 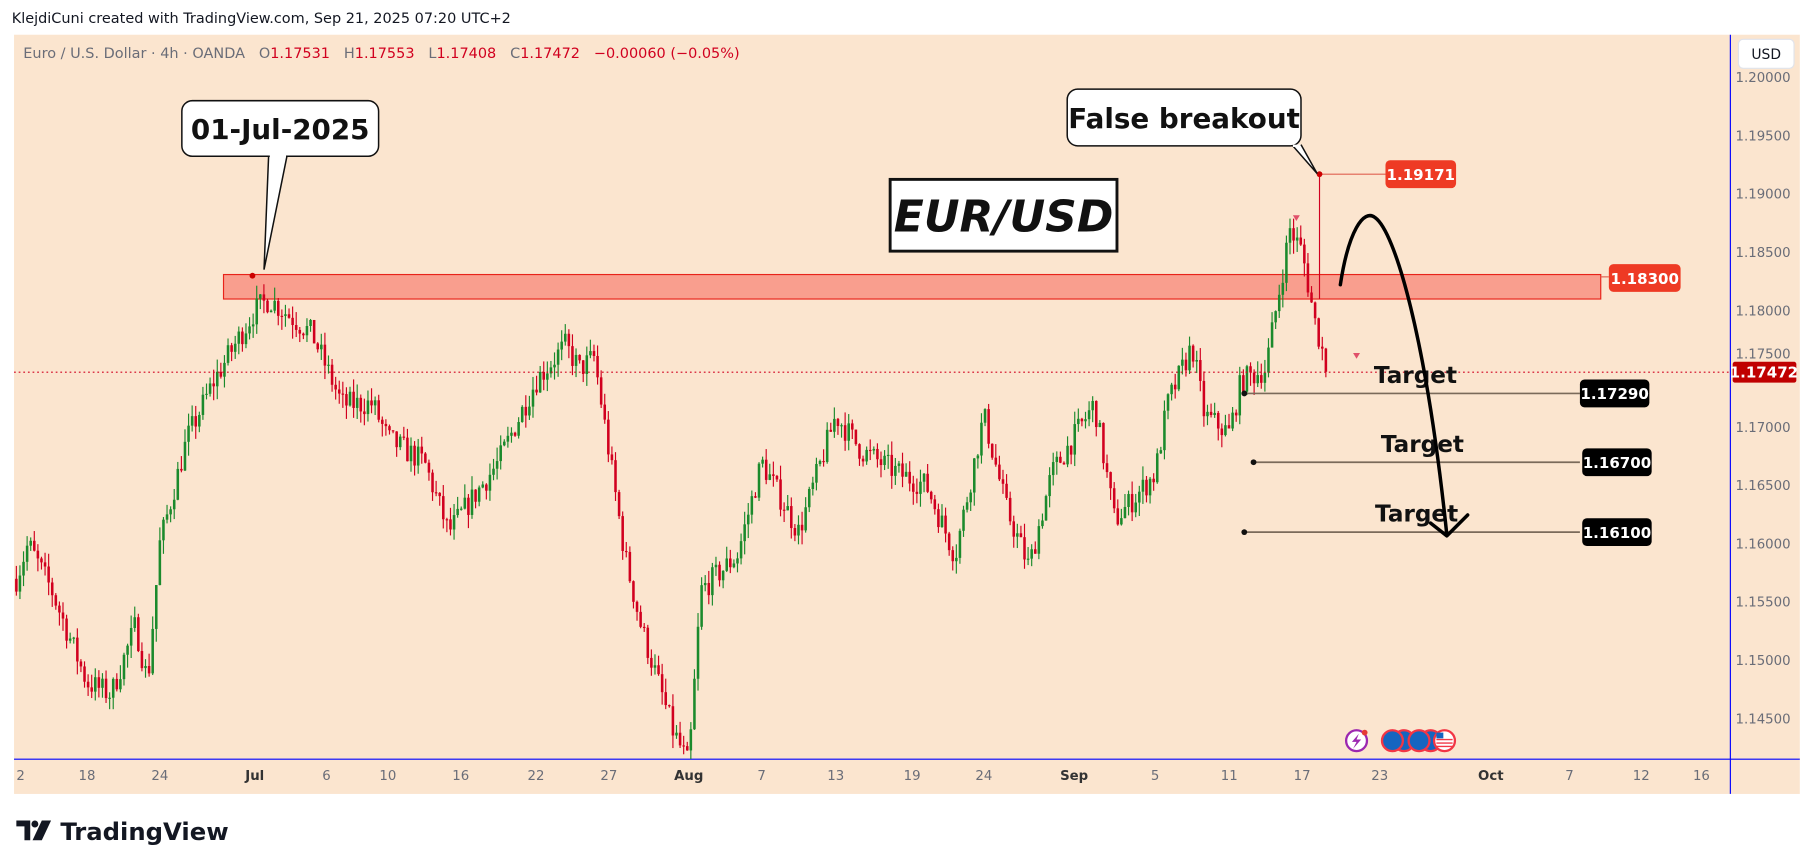 What do you see at coordinates (1393, 375) in the screenshot?
I see `projection-arrow` at bounding box center [1393, 375].